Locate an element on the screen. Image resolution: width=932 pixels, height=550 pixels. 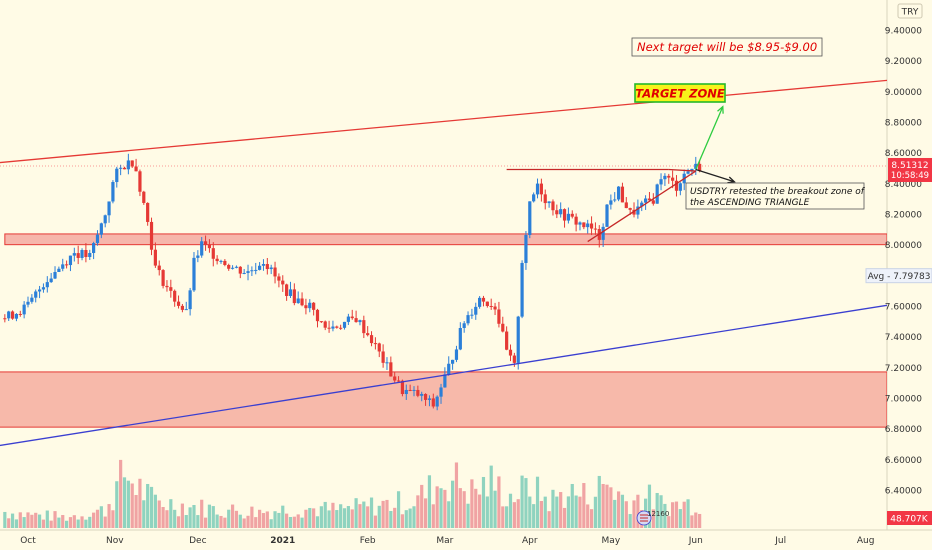
time-axis: Oct Nov Dec 2021 Feb Mar Apr May Jun Jul Aug is located at coordinates (447, 541).